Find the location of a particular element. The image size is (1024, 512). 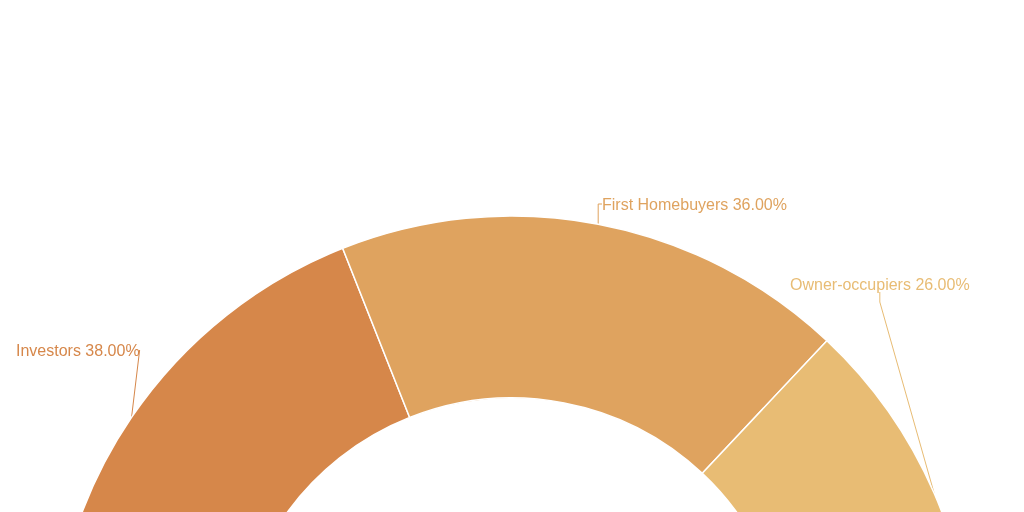

slice-label: Owner-occupiers 26.00% is located at coordinates (880, 284).